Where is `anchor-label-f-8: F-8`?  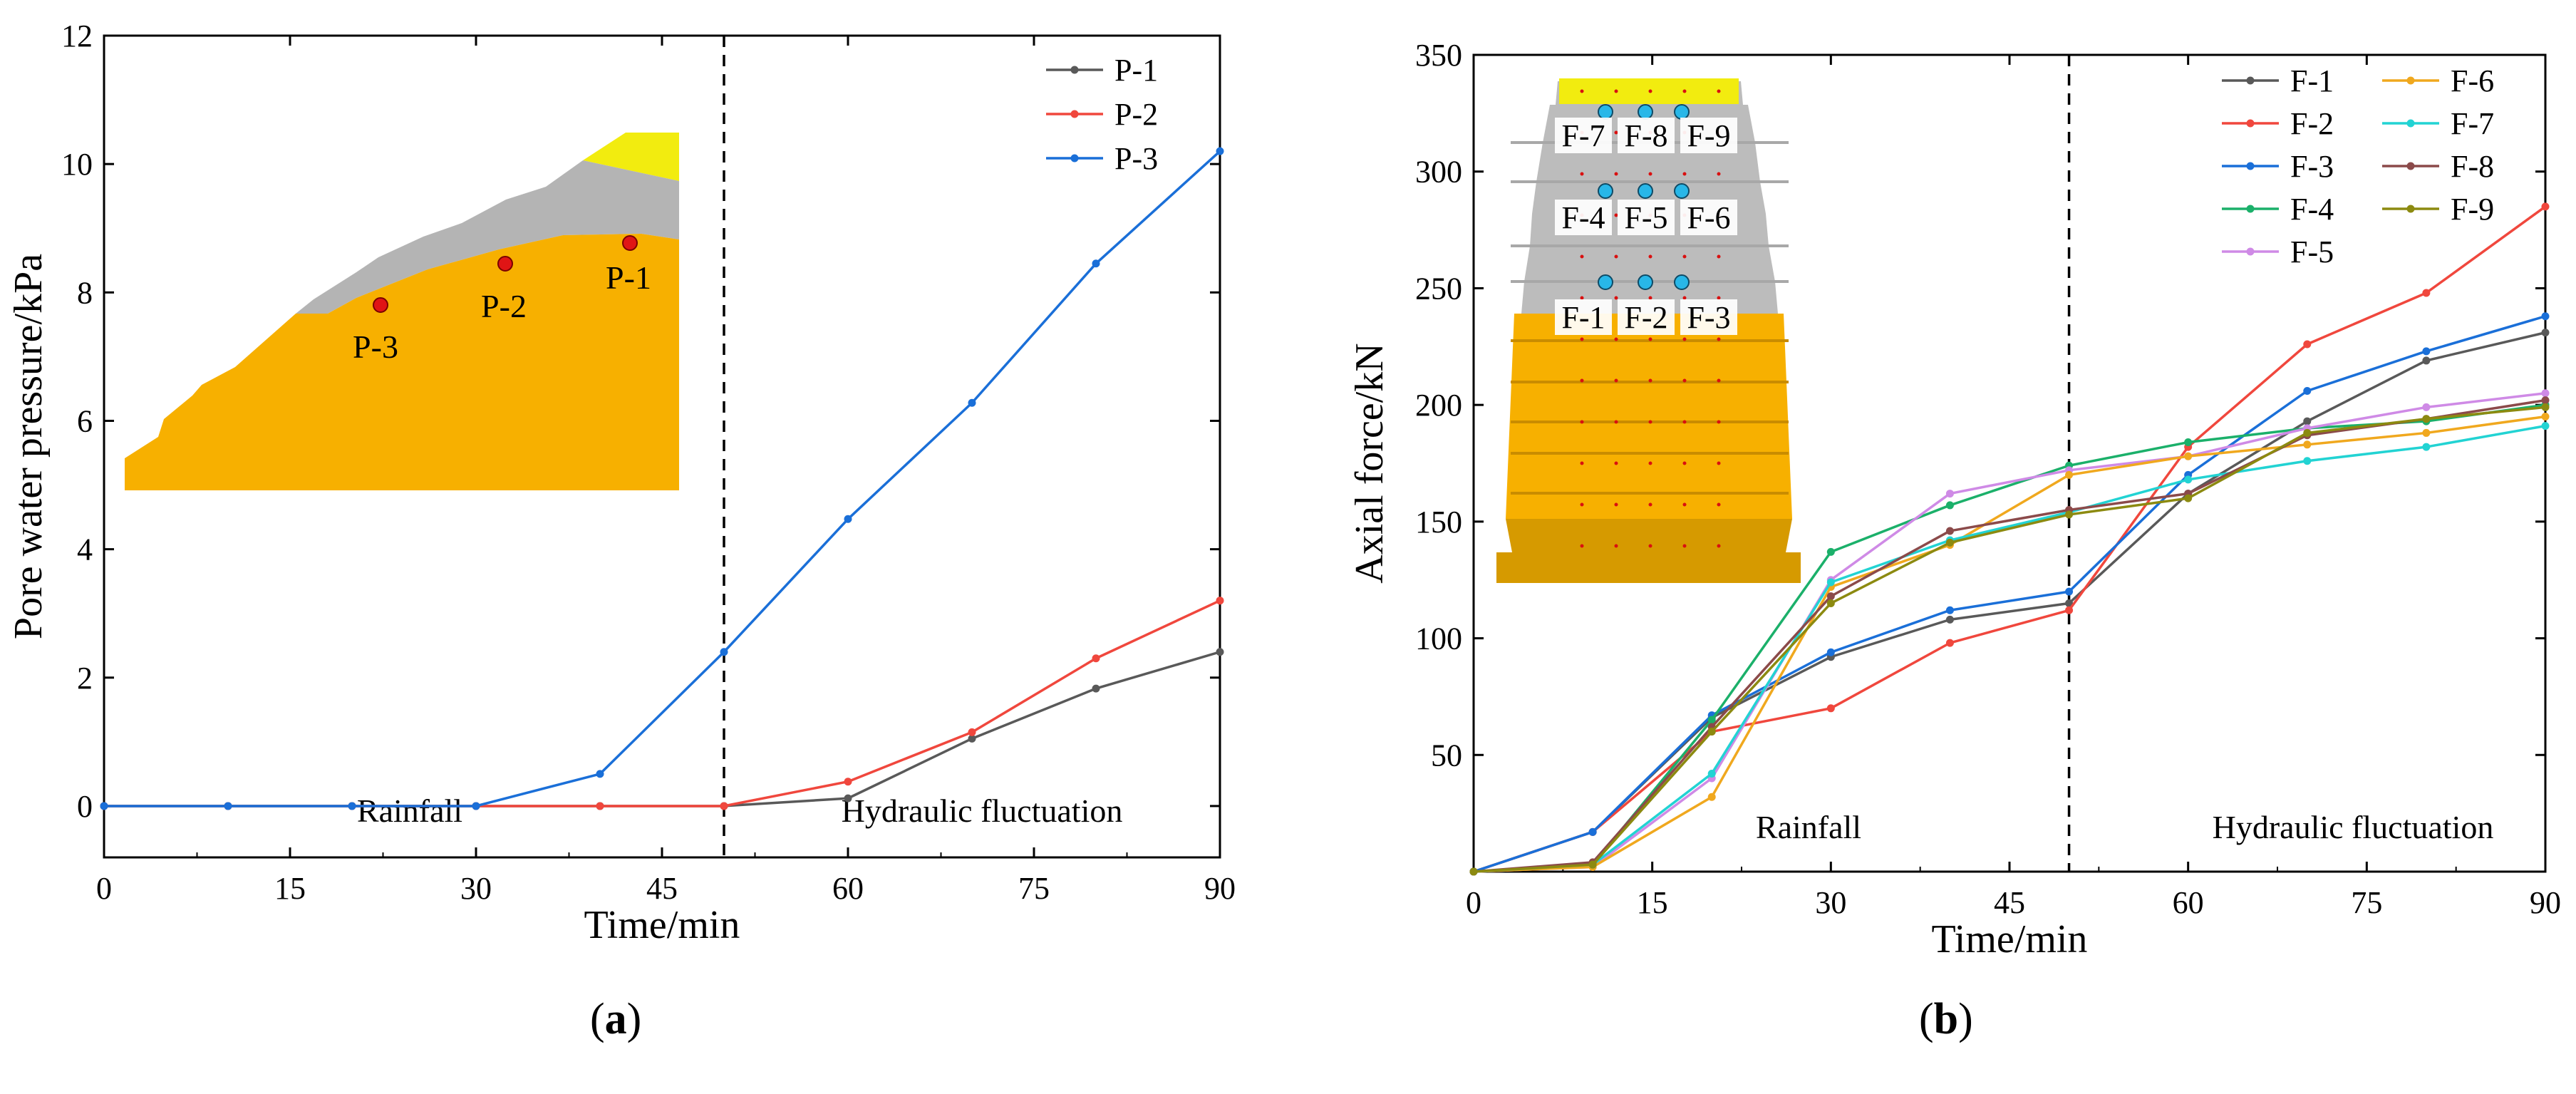
anchor-label-f-8: F-8 is located at coordinates (1646, 136).